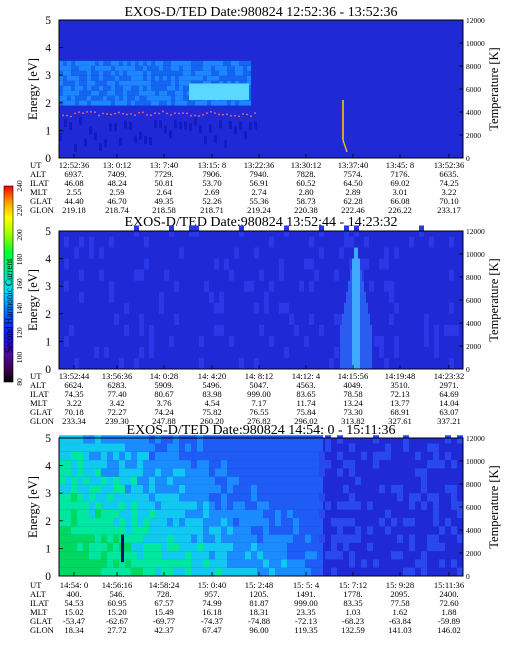 The image size is (505, 649). What do you see at coordinates (211, 412) in the screenshot?
I see `table-cell: 75.82` at bounding box center [211, 412].